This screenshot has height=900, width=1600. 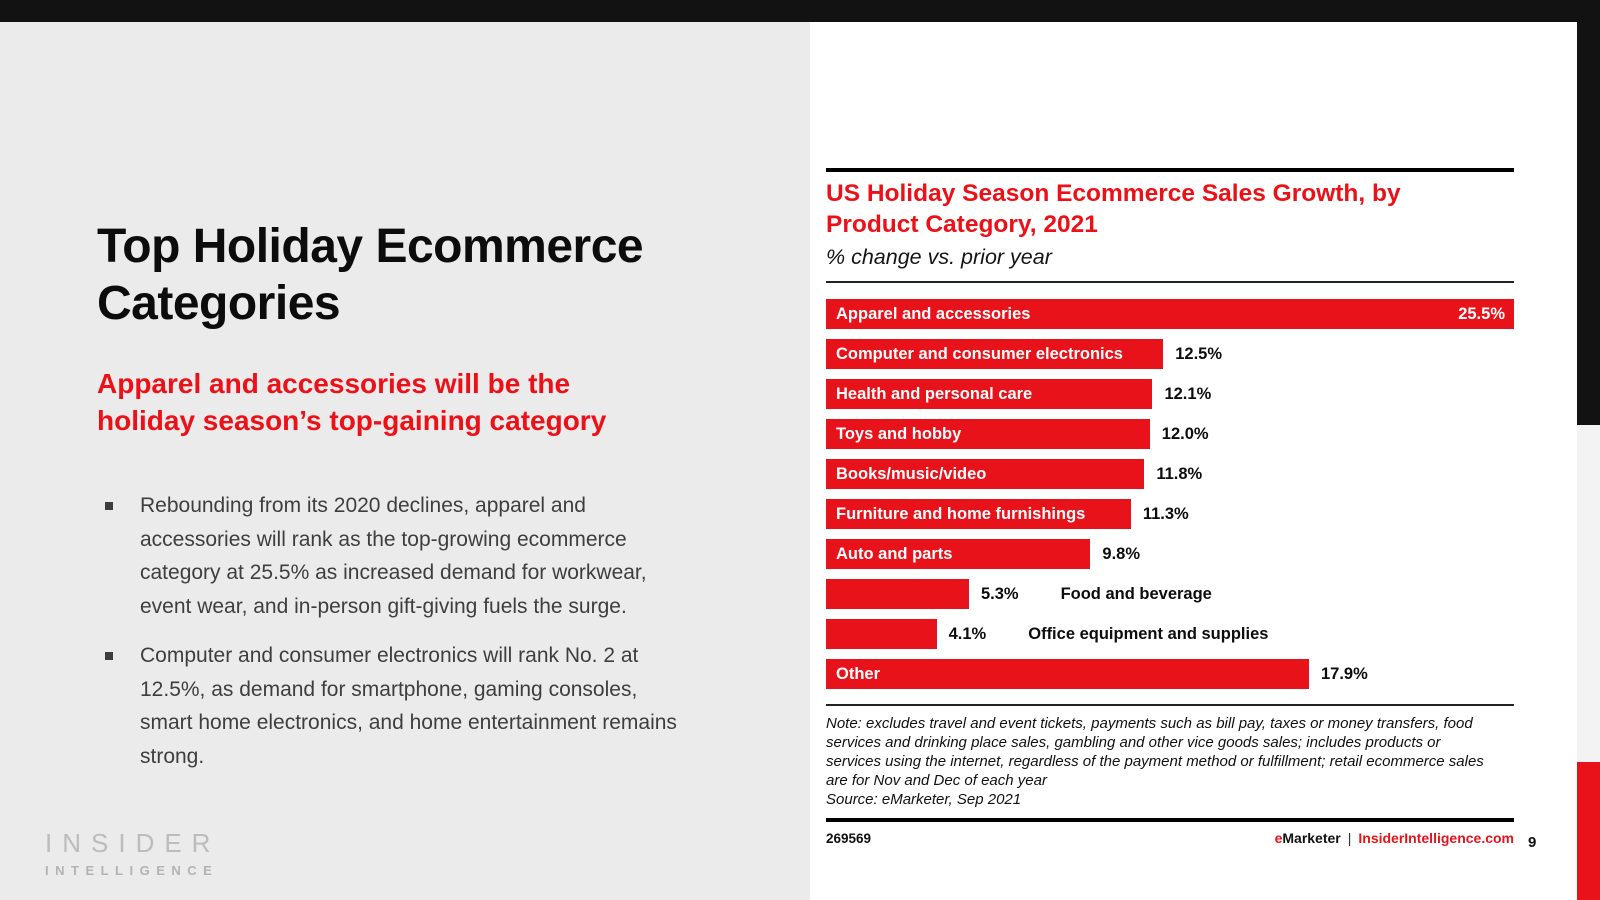 What do you see at coordinates (1436, 838) in the screenshot?
I see `brand-site: InsiderIntelligence.com` at bounding box center [1436, 838].